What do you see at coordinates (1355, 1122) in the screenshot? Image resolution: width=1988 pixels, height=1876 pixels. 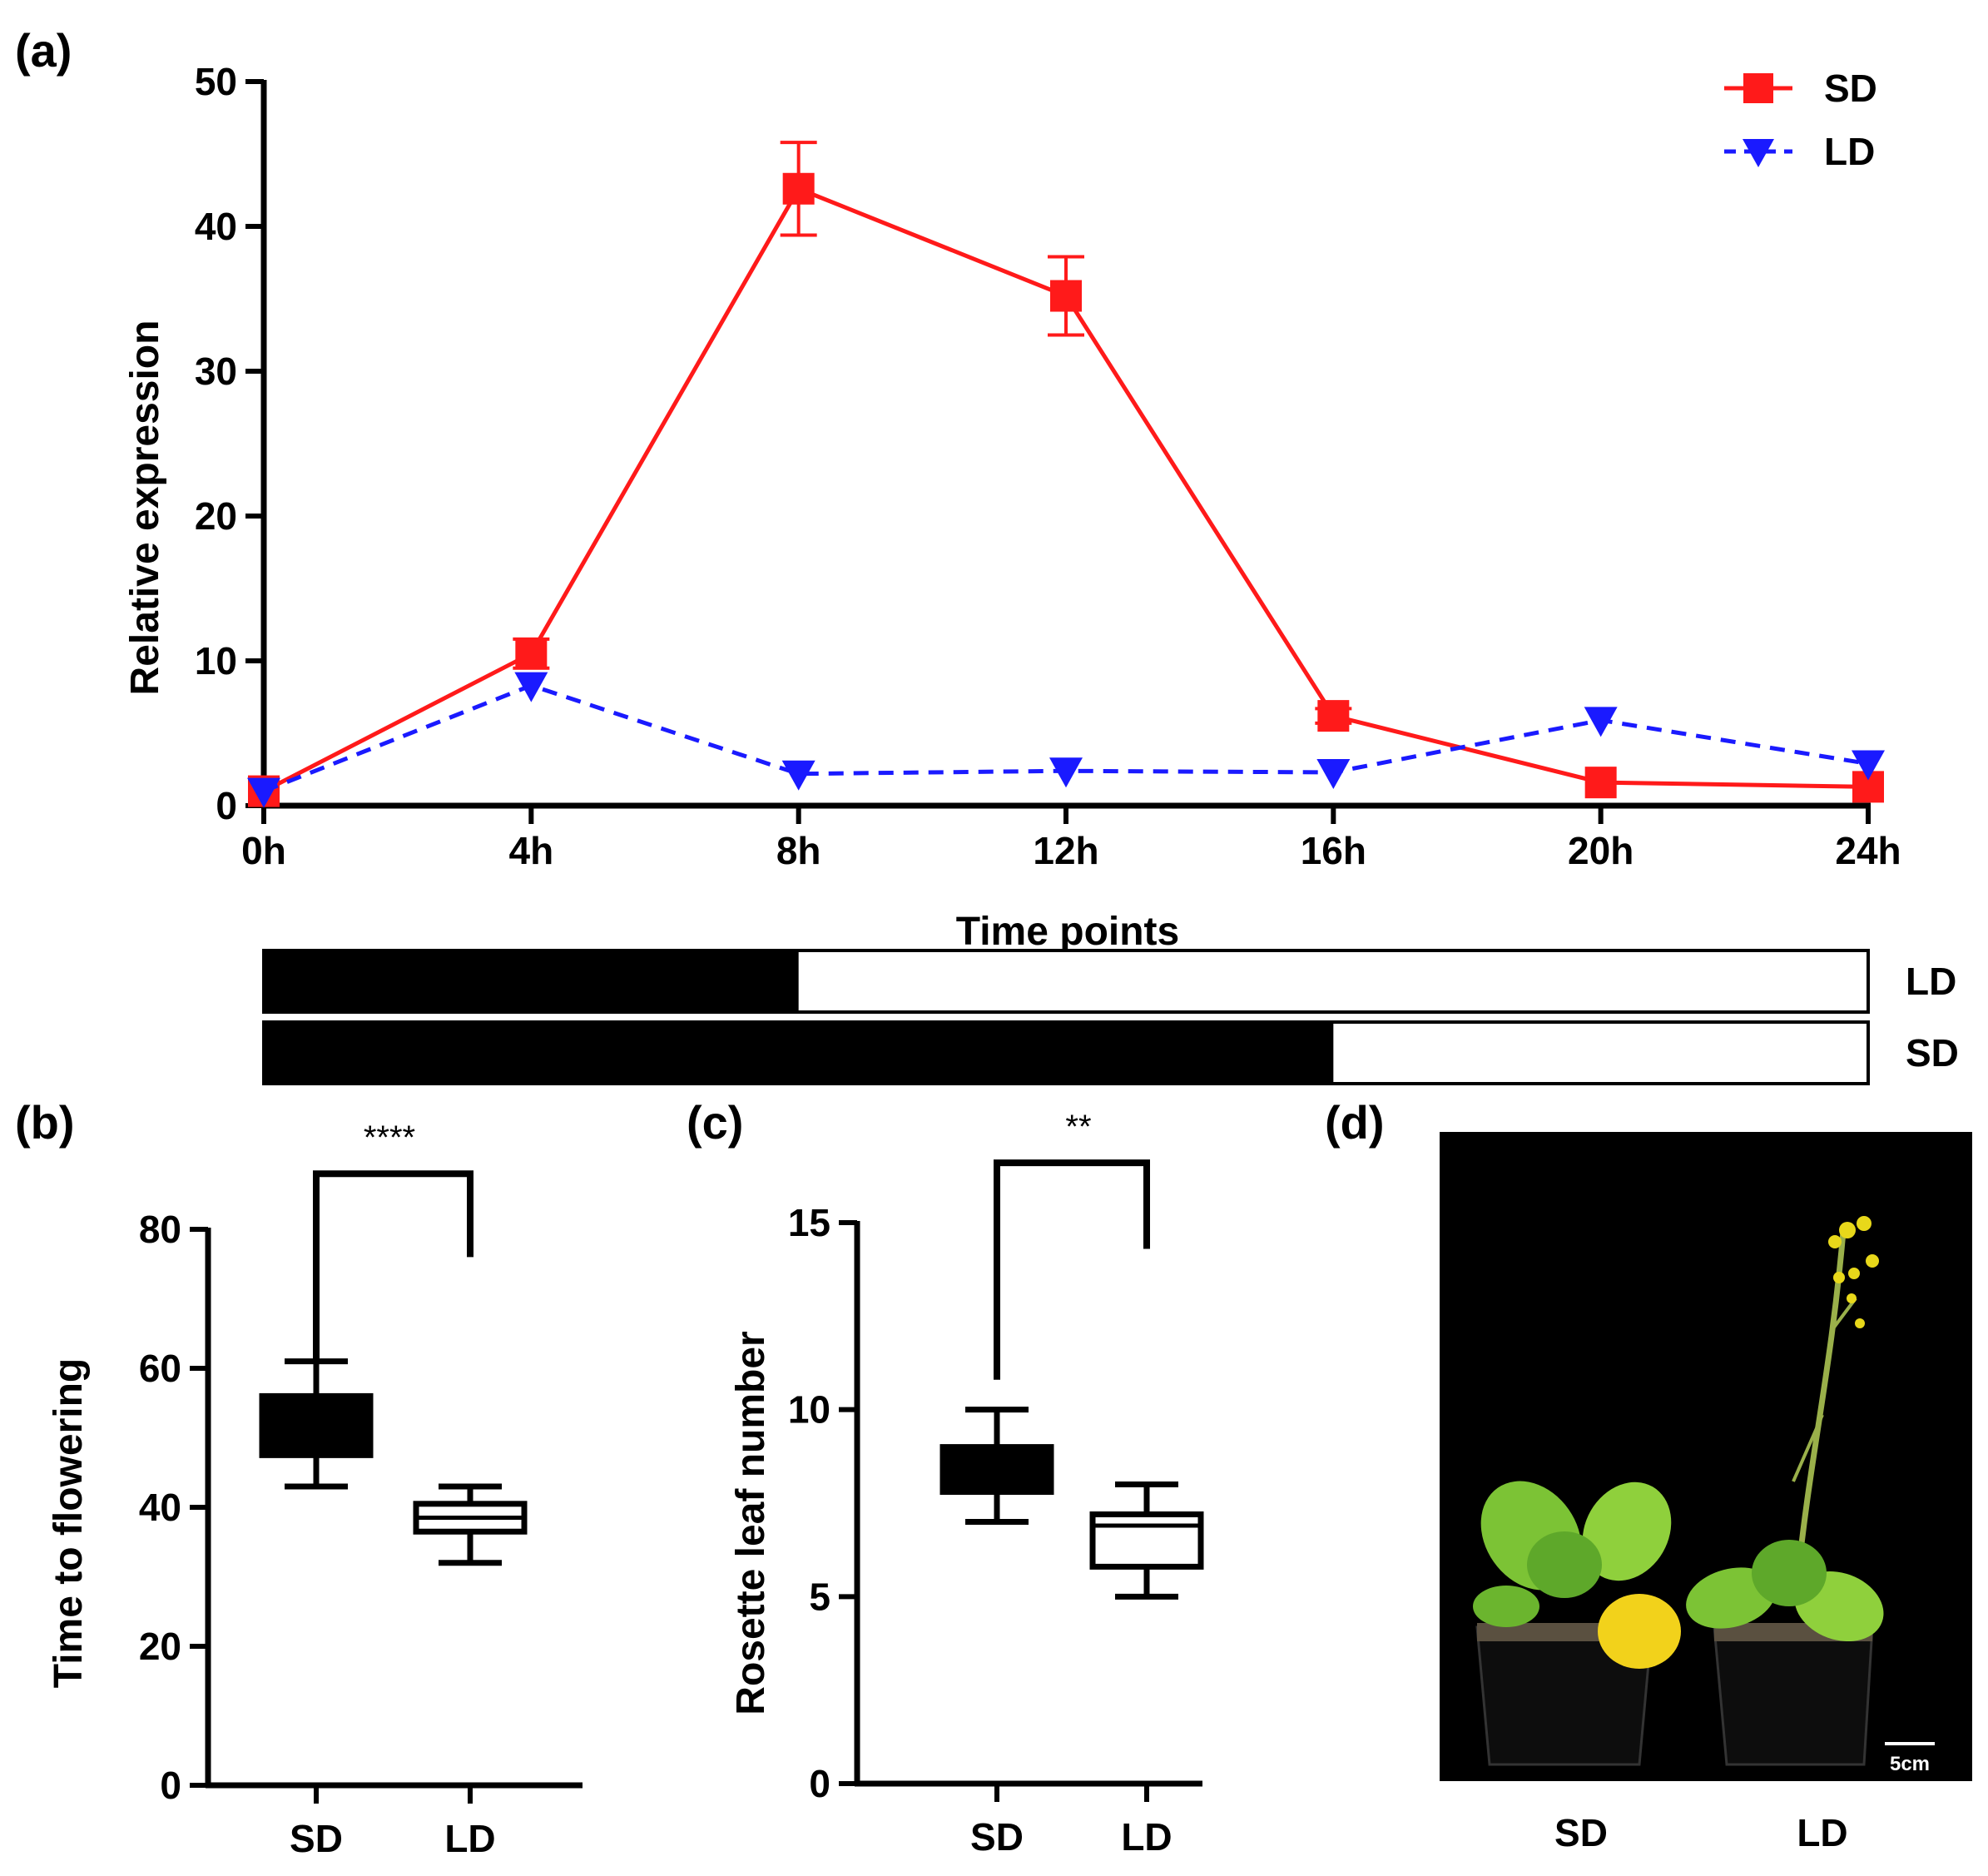 I see `panel-label-d: (d)` at bounding box center [1355, 1122].